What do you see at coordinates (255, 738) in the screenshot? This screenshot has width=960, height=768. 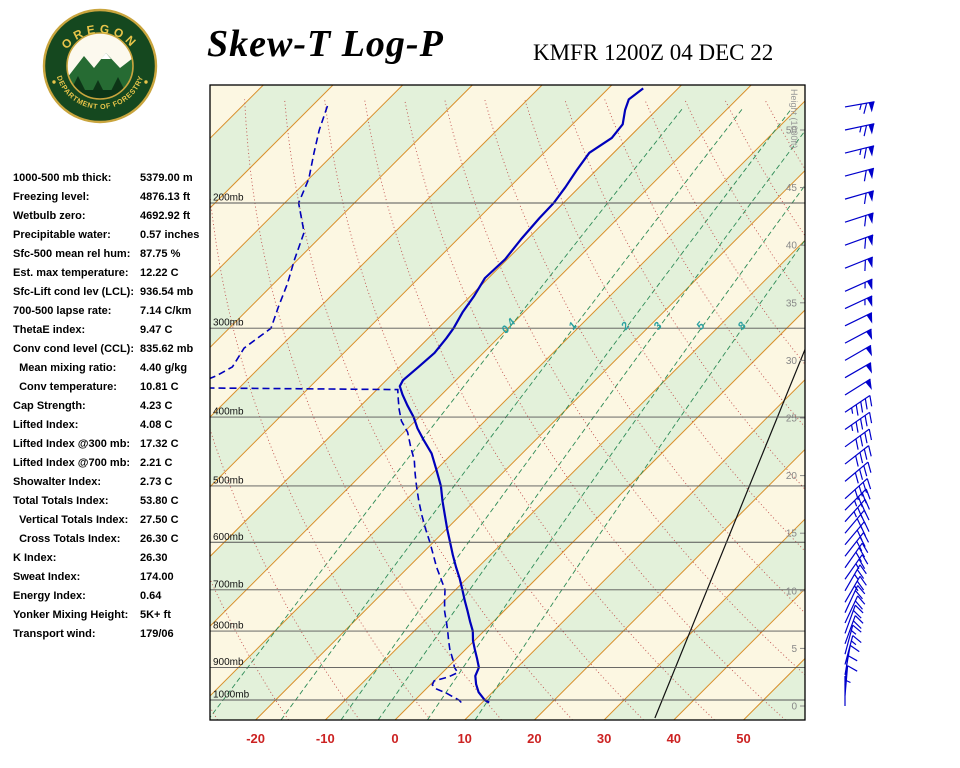 I see `svg-text: -20` at bounding box center [255, 738].